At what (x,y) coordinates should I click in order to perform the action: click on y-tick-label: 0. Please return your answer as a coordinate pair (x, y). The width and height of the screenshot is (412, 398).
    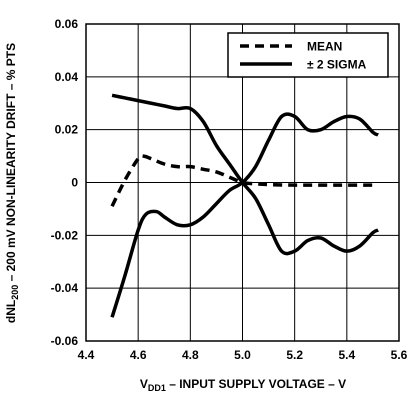
    Looking at the image, I should click on (74, 183).